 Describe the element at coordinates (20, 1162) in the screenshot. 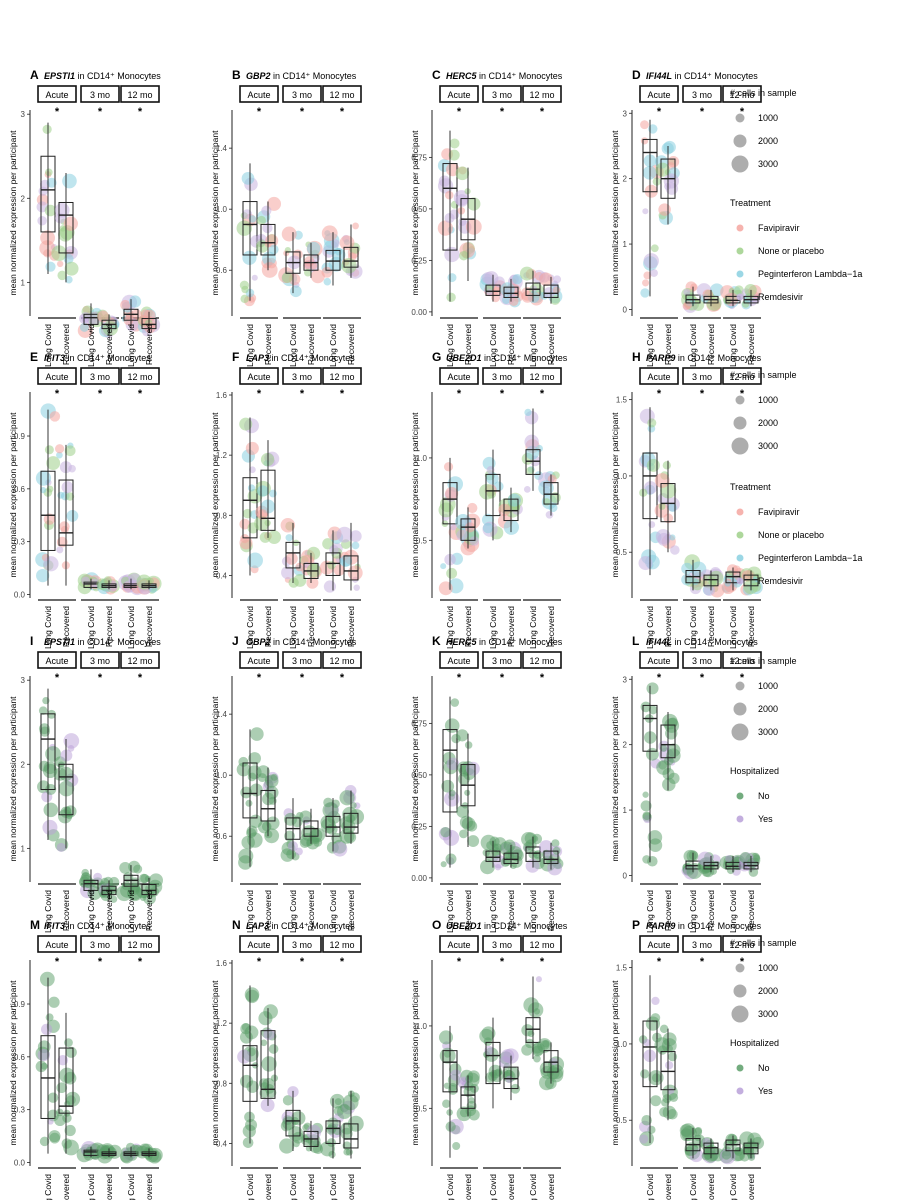

I see `y-tick-label: 0.0` at that location.